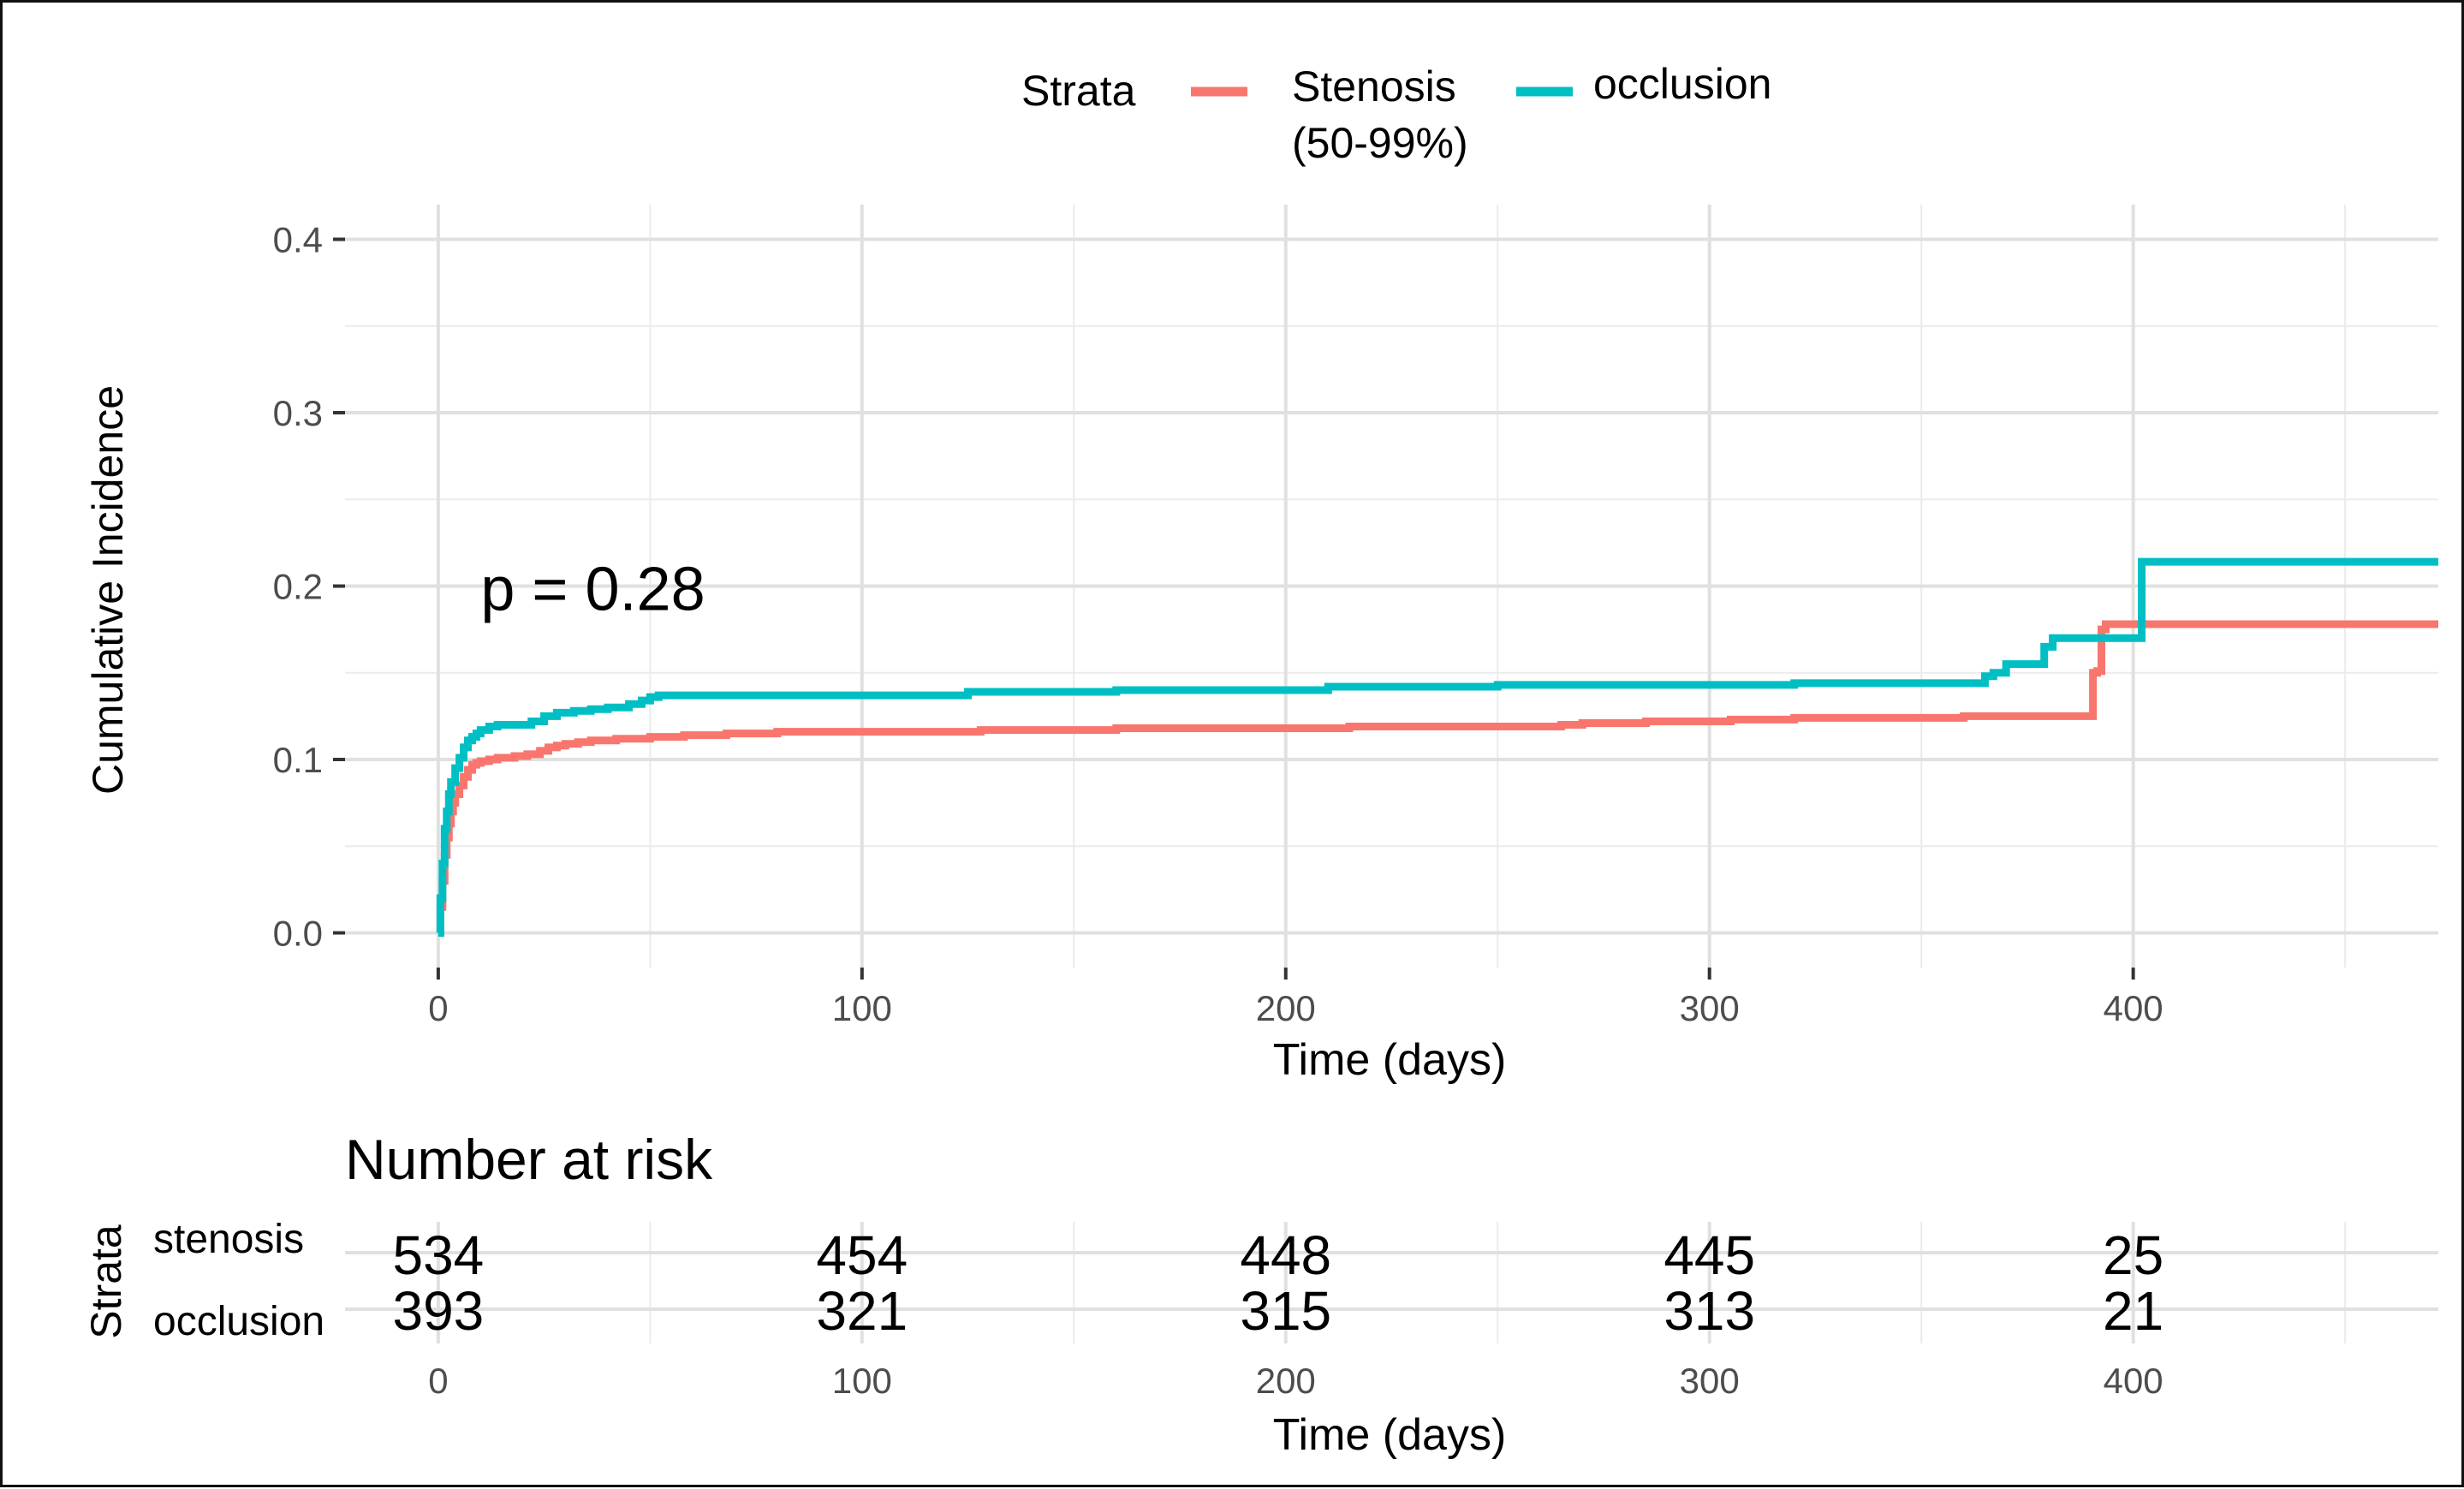 The width and height of the screenshot is (2464, 1489). What do you see at coordinates (1390, 1435) in the screenshot?
I see `risk-table-x-axis-label: Time (days)` at bounding box center [1390, 1435].